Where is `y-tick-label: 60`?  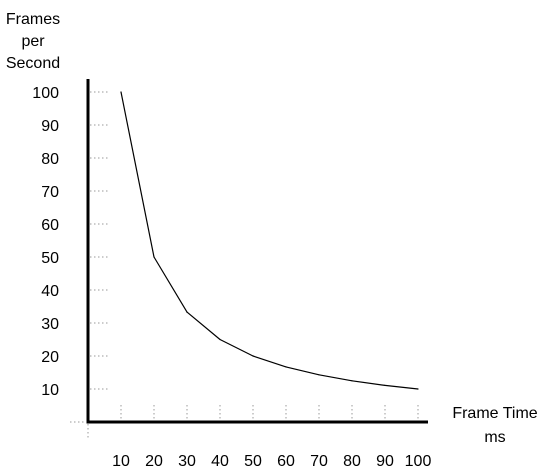 y-tick-label: 60 is located at coordinates (50, 225).